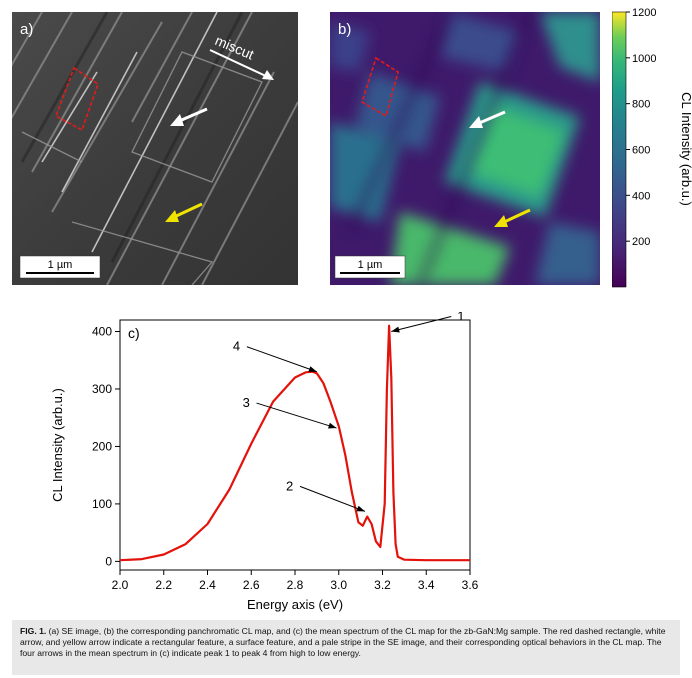  What do you see at coordinates (108, 561) in the screenshot?
I see `y-tick-label: 0` at bounding box center [108, 561].